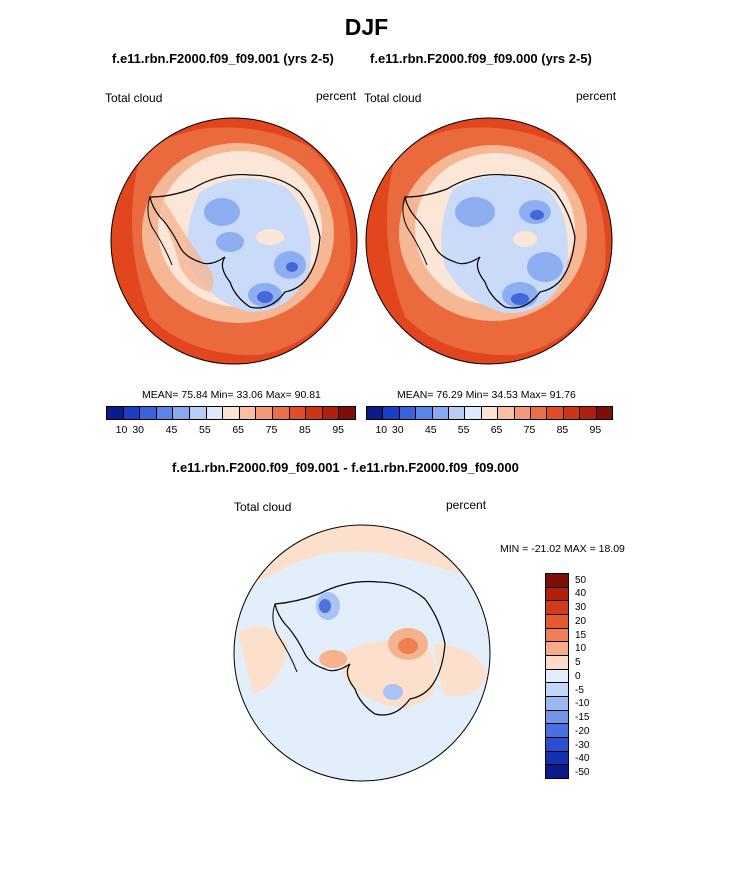 This screenshot has width=733, height=882. Describe the element at coordinates (466, 505) in the screenshot. I see `diff-units-label: percent` at that location.